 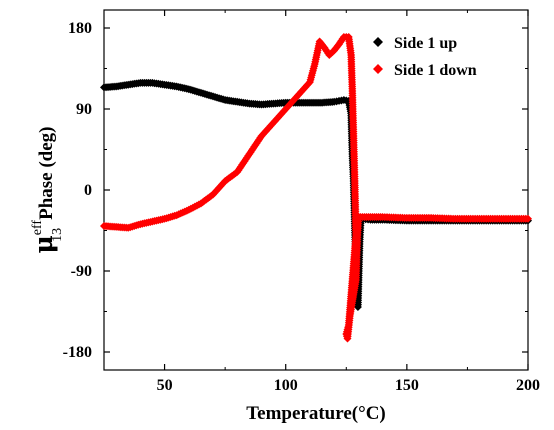 What do you see at coordinates (57, 235) in the screenshot?
I see `y-axis-title-subscript: 13` at bounding box center [57, 235].